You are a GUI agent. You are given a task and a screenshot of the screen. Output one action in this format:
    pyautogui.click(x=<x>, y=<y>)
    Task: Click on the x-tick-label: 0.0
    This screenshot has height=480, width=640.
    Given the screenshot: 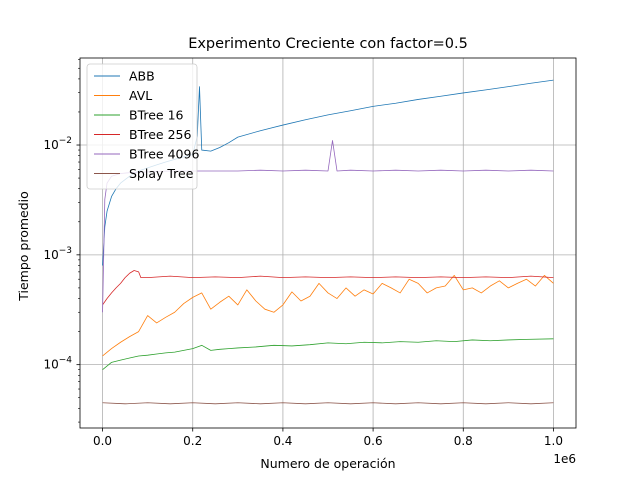 What is the action you would take?
    pyautogui.click(x=102, y=441)
    